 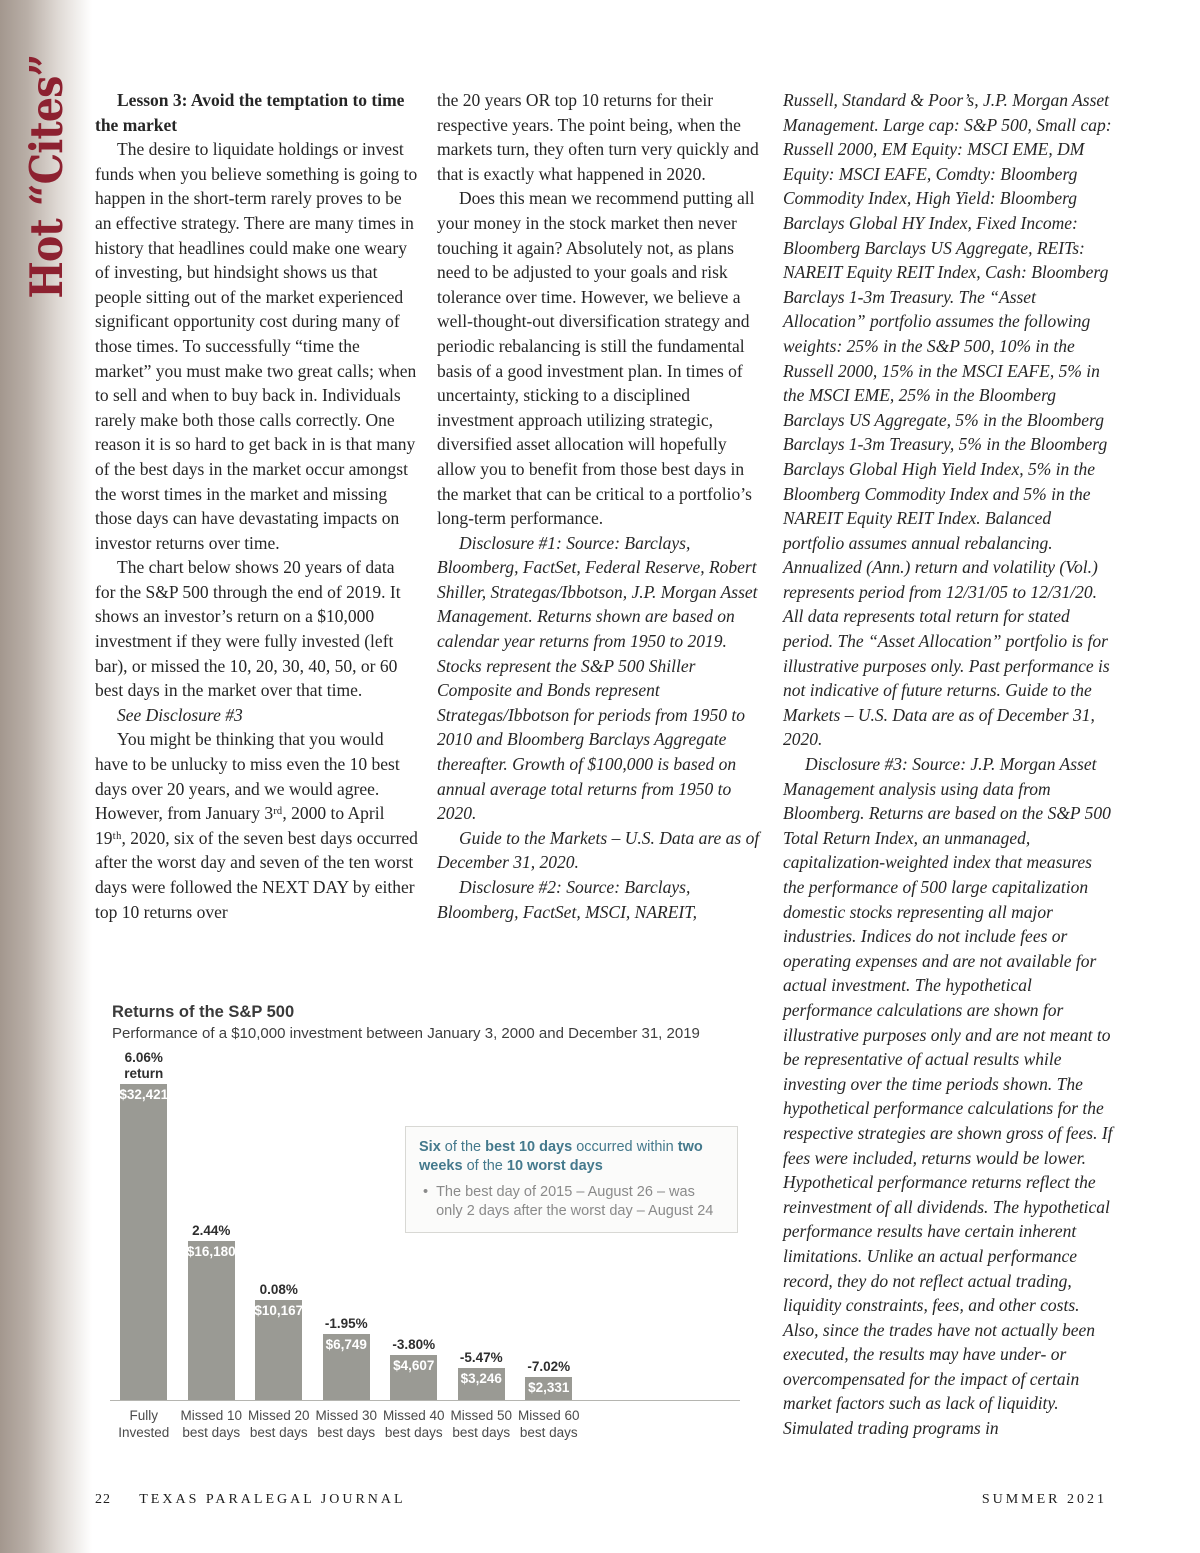 What do you see at coordinates (46, 776) in the screenshot?
I see `page-edge-gradient` at bounding box center [46, 776].